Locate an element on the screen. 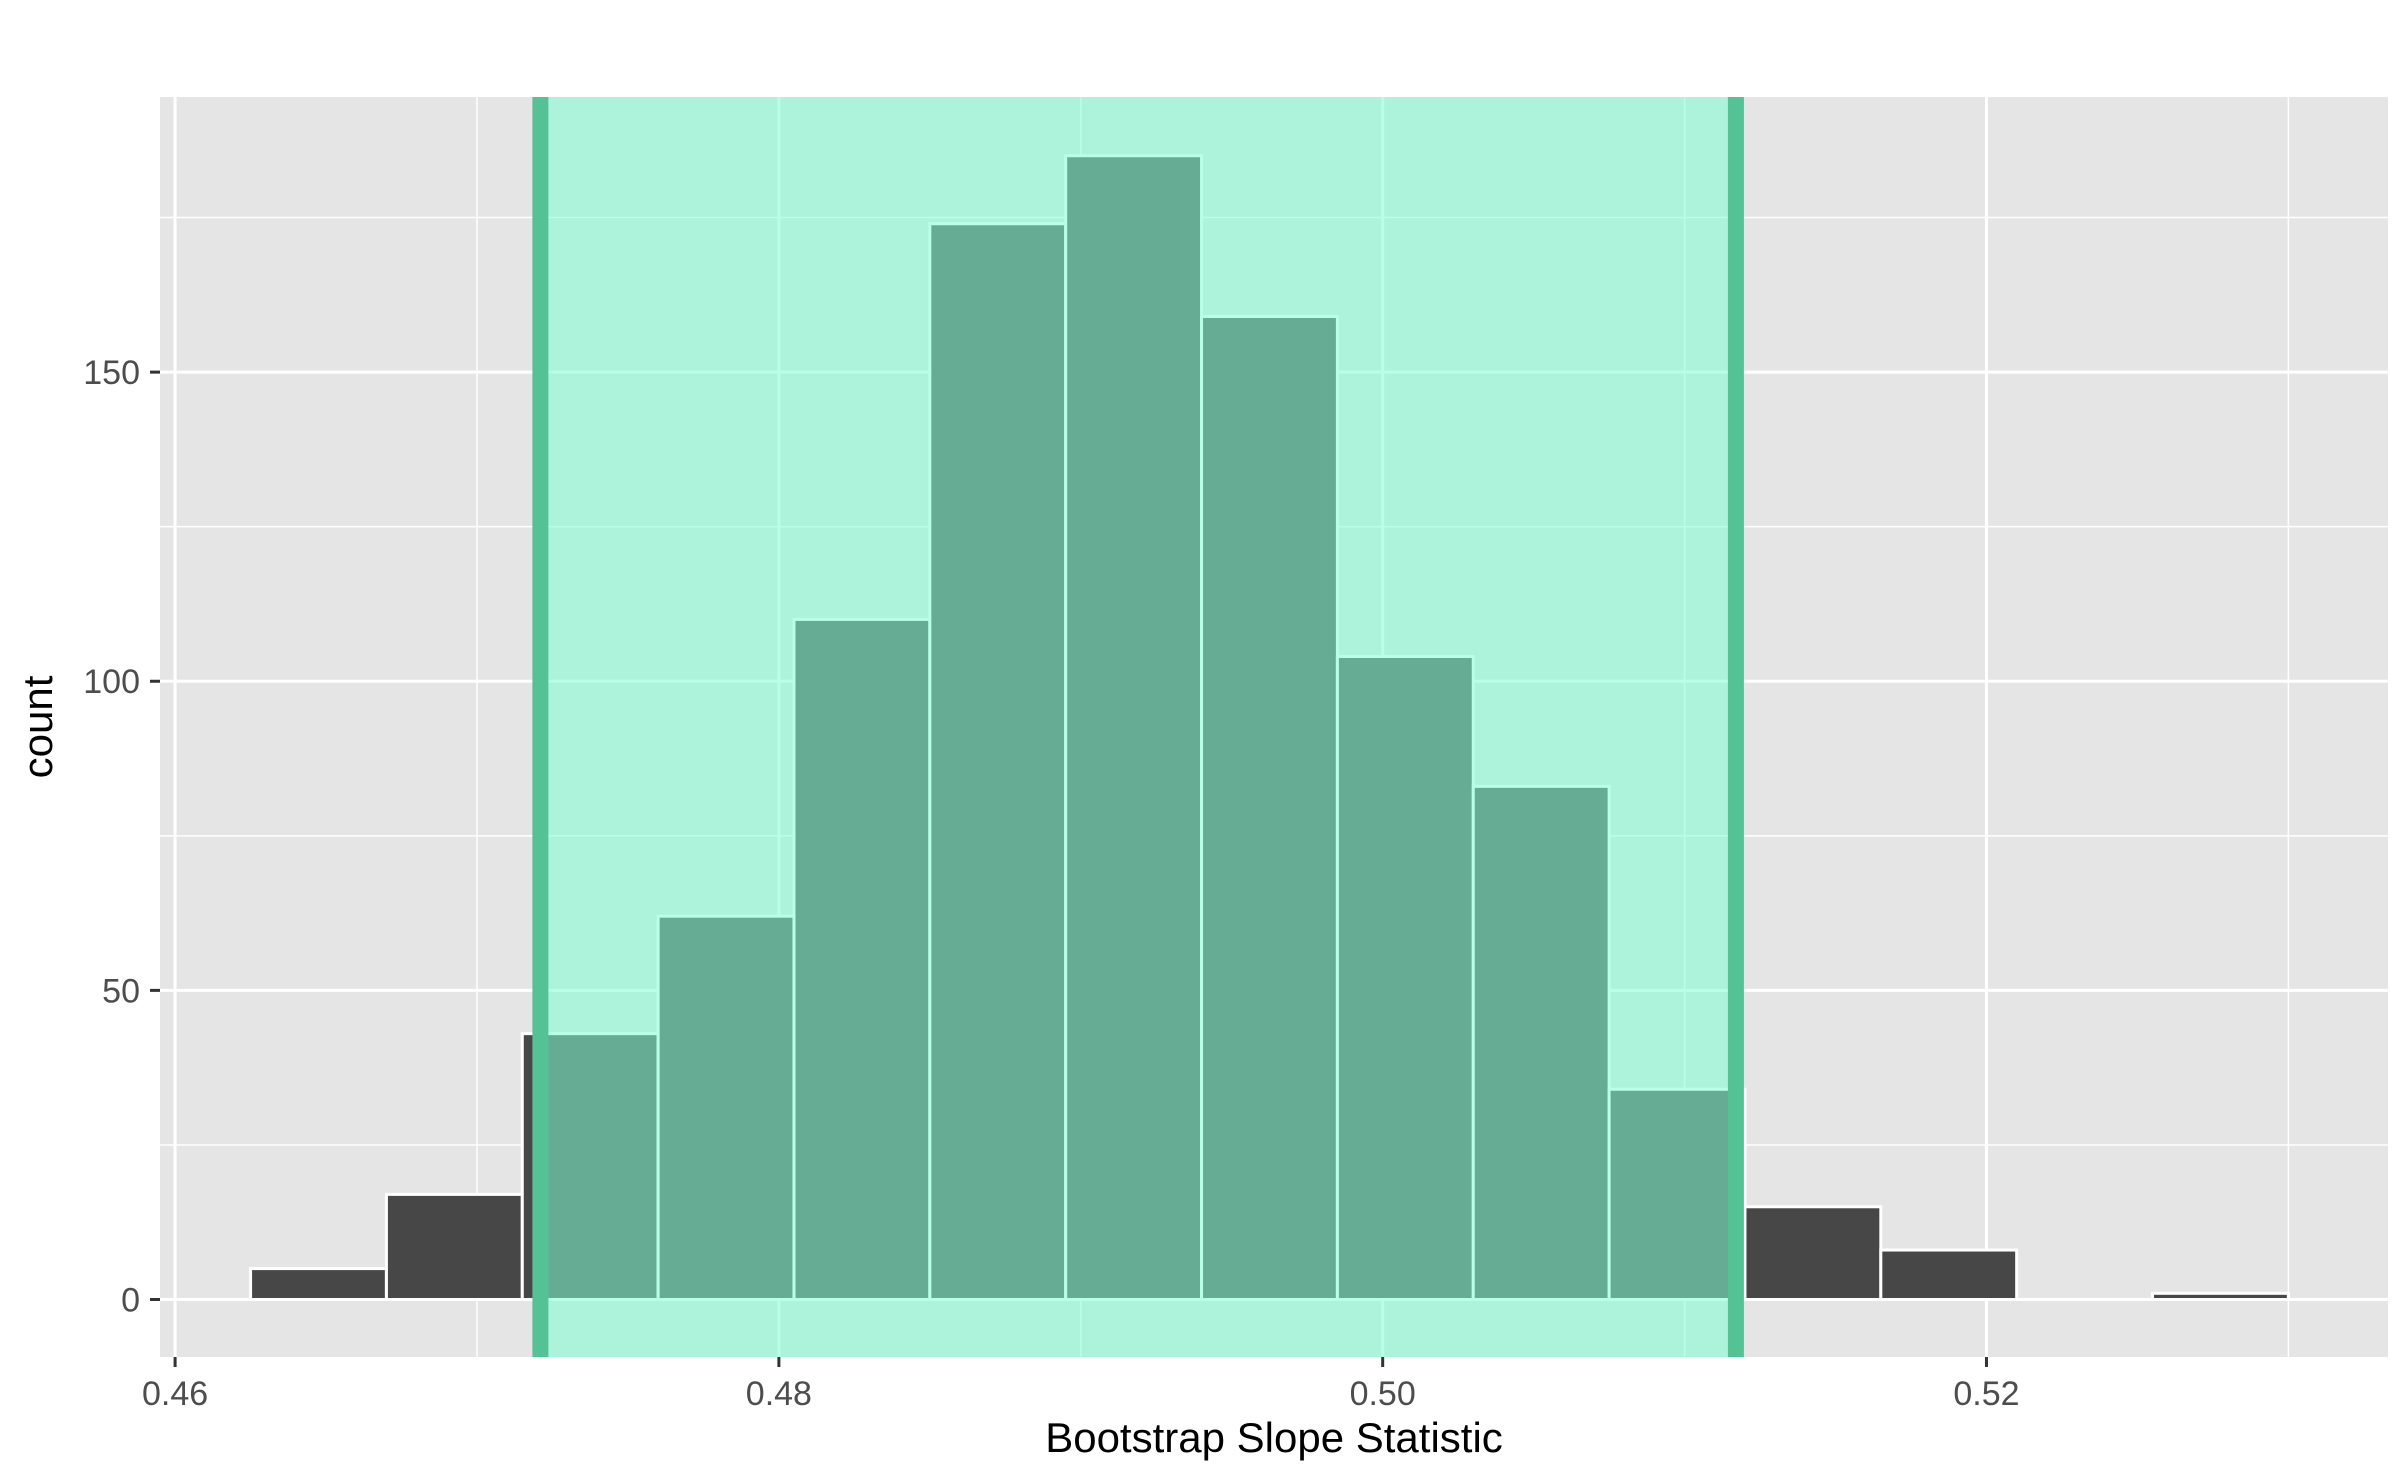 This screenshot has width=2400, height=1483. x-axis-title: Bootstrap Slope Statistic is located at coordinates (1274, 1437).